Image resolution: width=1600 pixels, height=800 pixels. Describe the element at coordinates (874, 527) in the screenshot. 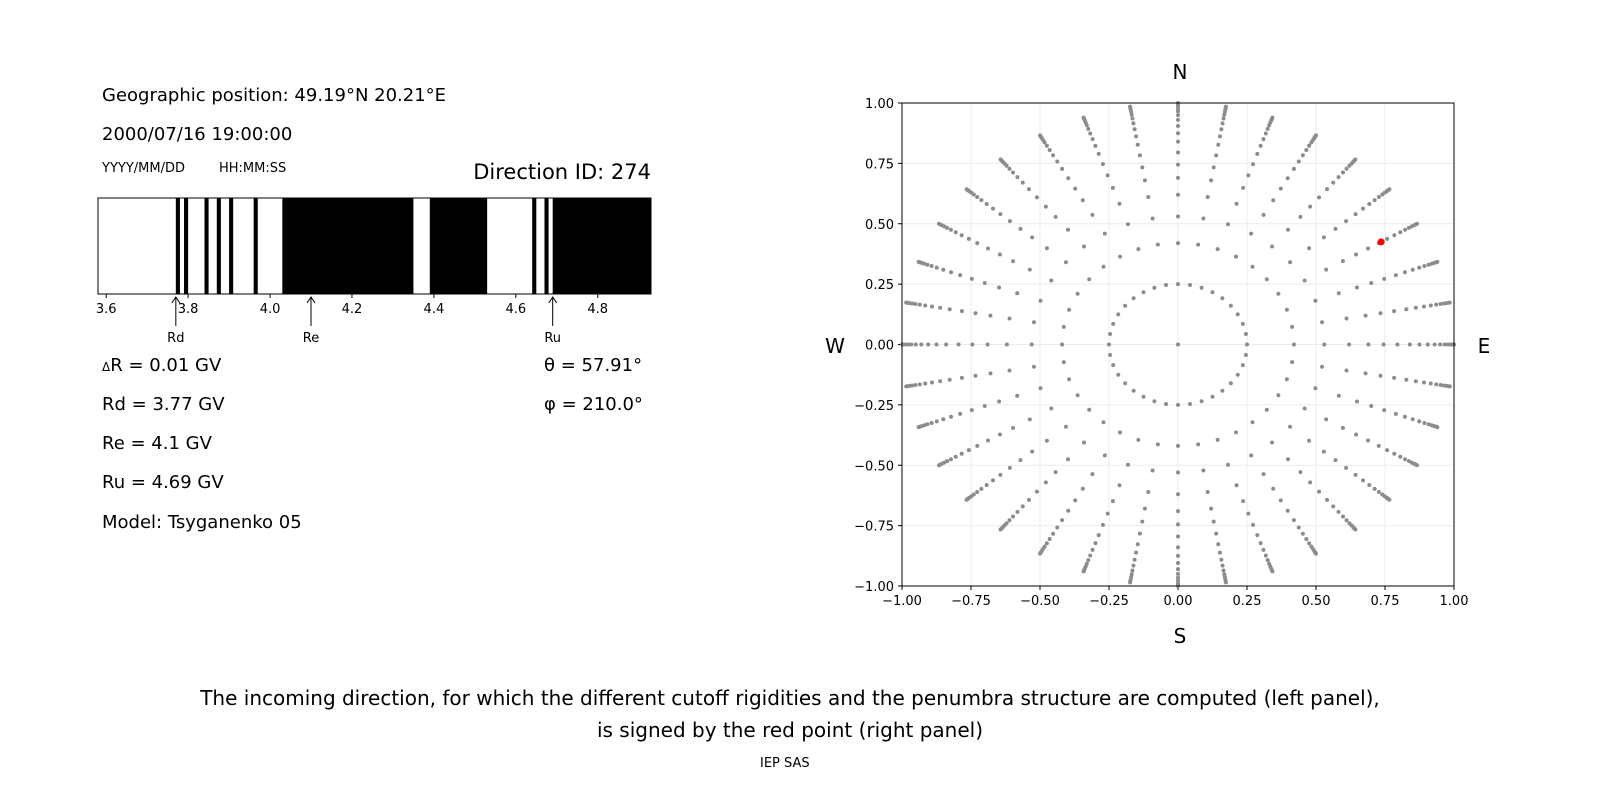

I see `y-tick-label: −0.75` at that location.